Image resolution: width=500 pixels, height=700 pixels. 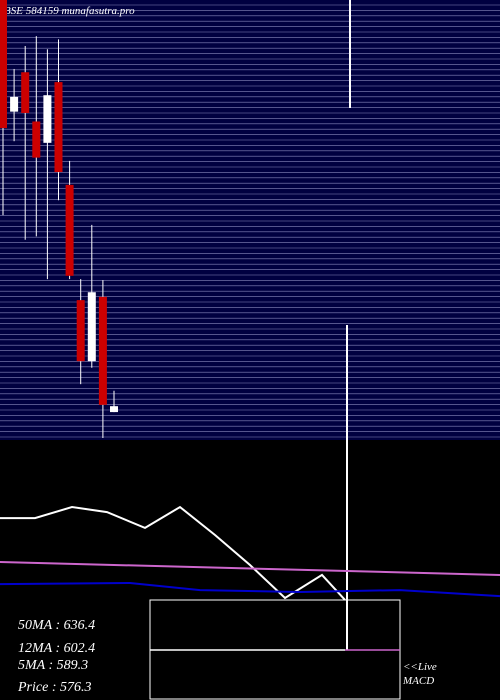 What do you see at coordinates (54, 687) in the screenshot?
I see `stat: Price : 576.3` at bounding box center [54, 687].